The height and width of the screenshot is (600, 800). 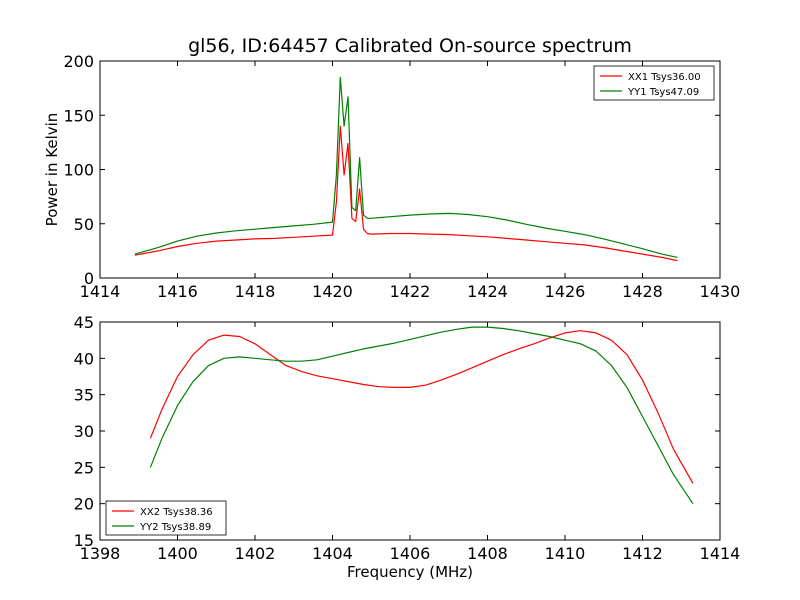 What do you see at coordinates (642, 291) in the screenshot?
I see `x-tick-label-0-7: 1428` at bounding box center [642, 291].